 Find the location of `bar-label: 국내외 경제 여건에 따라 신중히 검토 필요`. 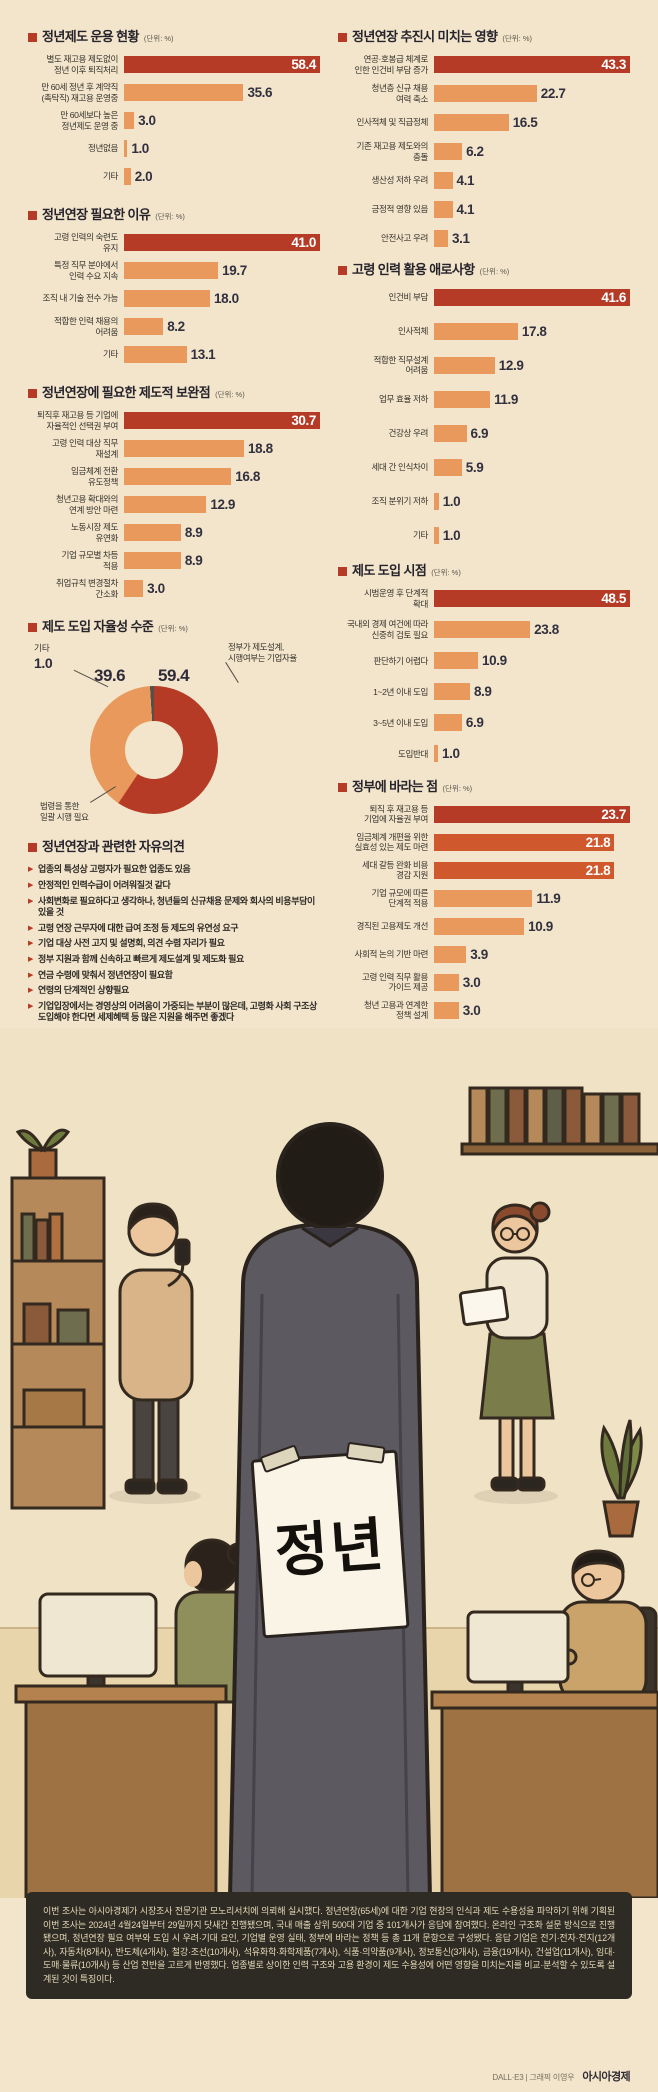

bar-label: 국내외 경제 여건에 따라 신중히 검토 필요 is located at coordinates (387, 629).